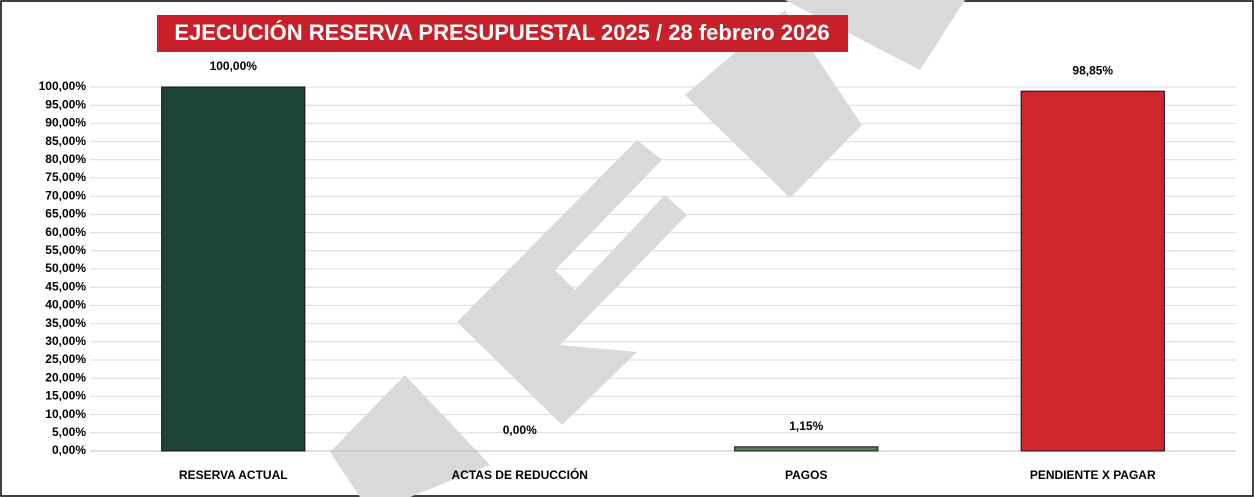 The width and height of the screenshot is (1254, 497). I want to click on y-tick-label: 35,00%, so click(65, 323).